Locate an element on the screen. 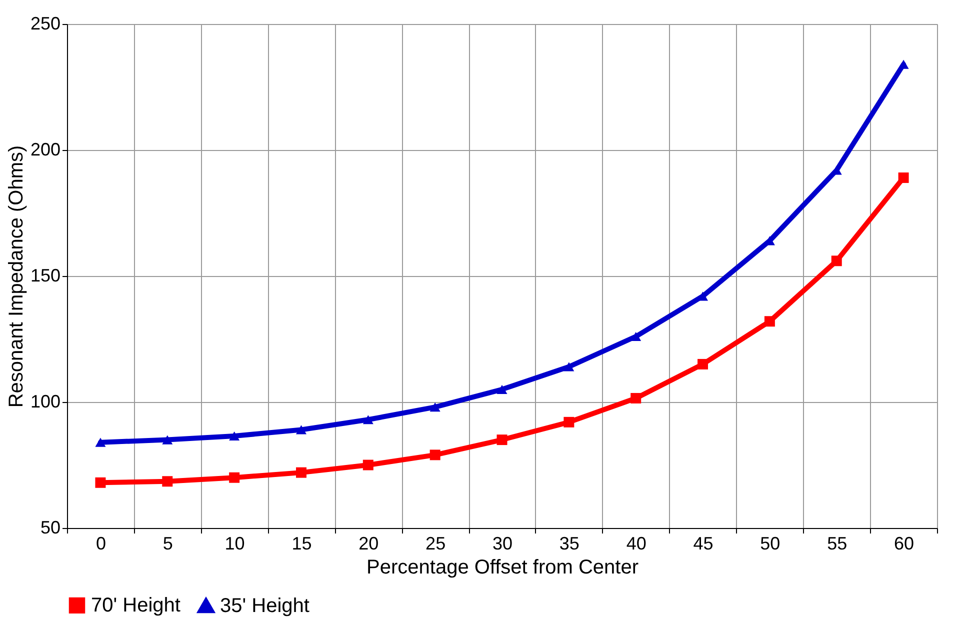 The height and width of the screenshot is (635, 953). y-tick-label: 250 is located at coordinates (45, 24).